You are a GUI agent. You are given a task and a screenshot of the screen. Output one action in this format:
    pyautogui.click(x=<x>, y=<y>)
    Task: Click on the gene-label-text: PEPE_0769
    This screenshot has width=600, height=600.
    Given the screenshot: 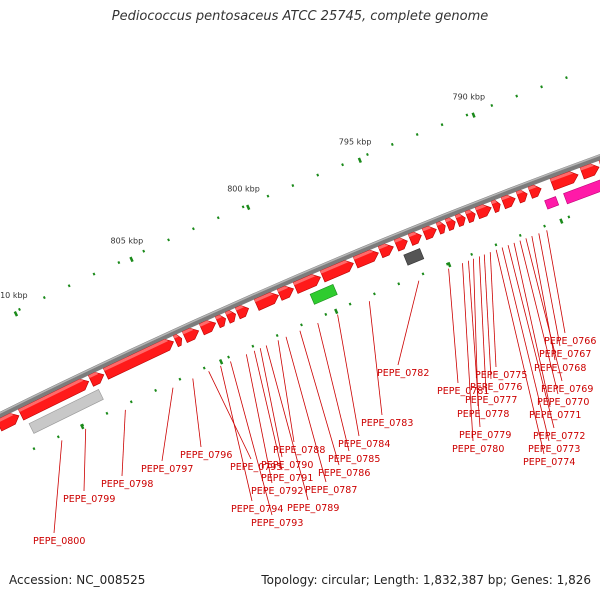 What is the action you would take?
    pyautogui.click(x=567, y=389)
    